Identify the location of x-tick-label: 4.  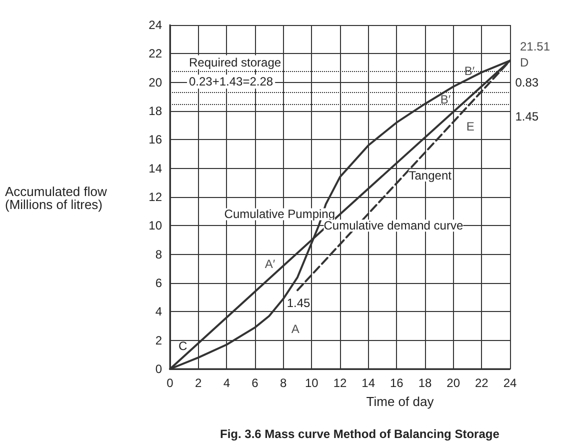
(226, 383).